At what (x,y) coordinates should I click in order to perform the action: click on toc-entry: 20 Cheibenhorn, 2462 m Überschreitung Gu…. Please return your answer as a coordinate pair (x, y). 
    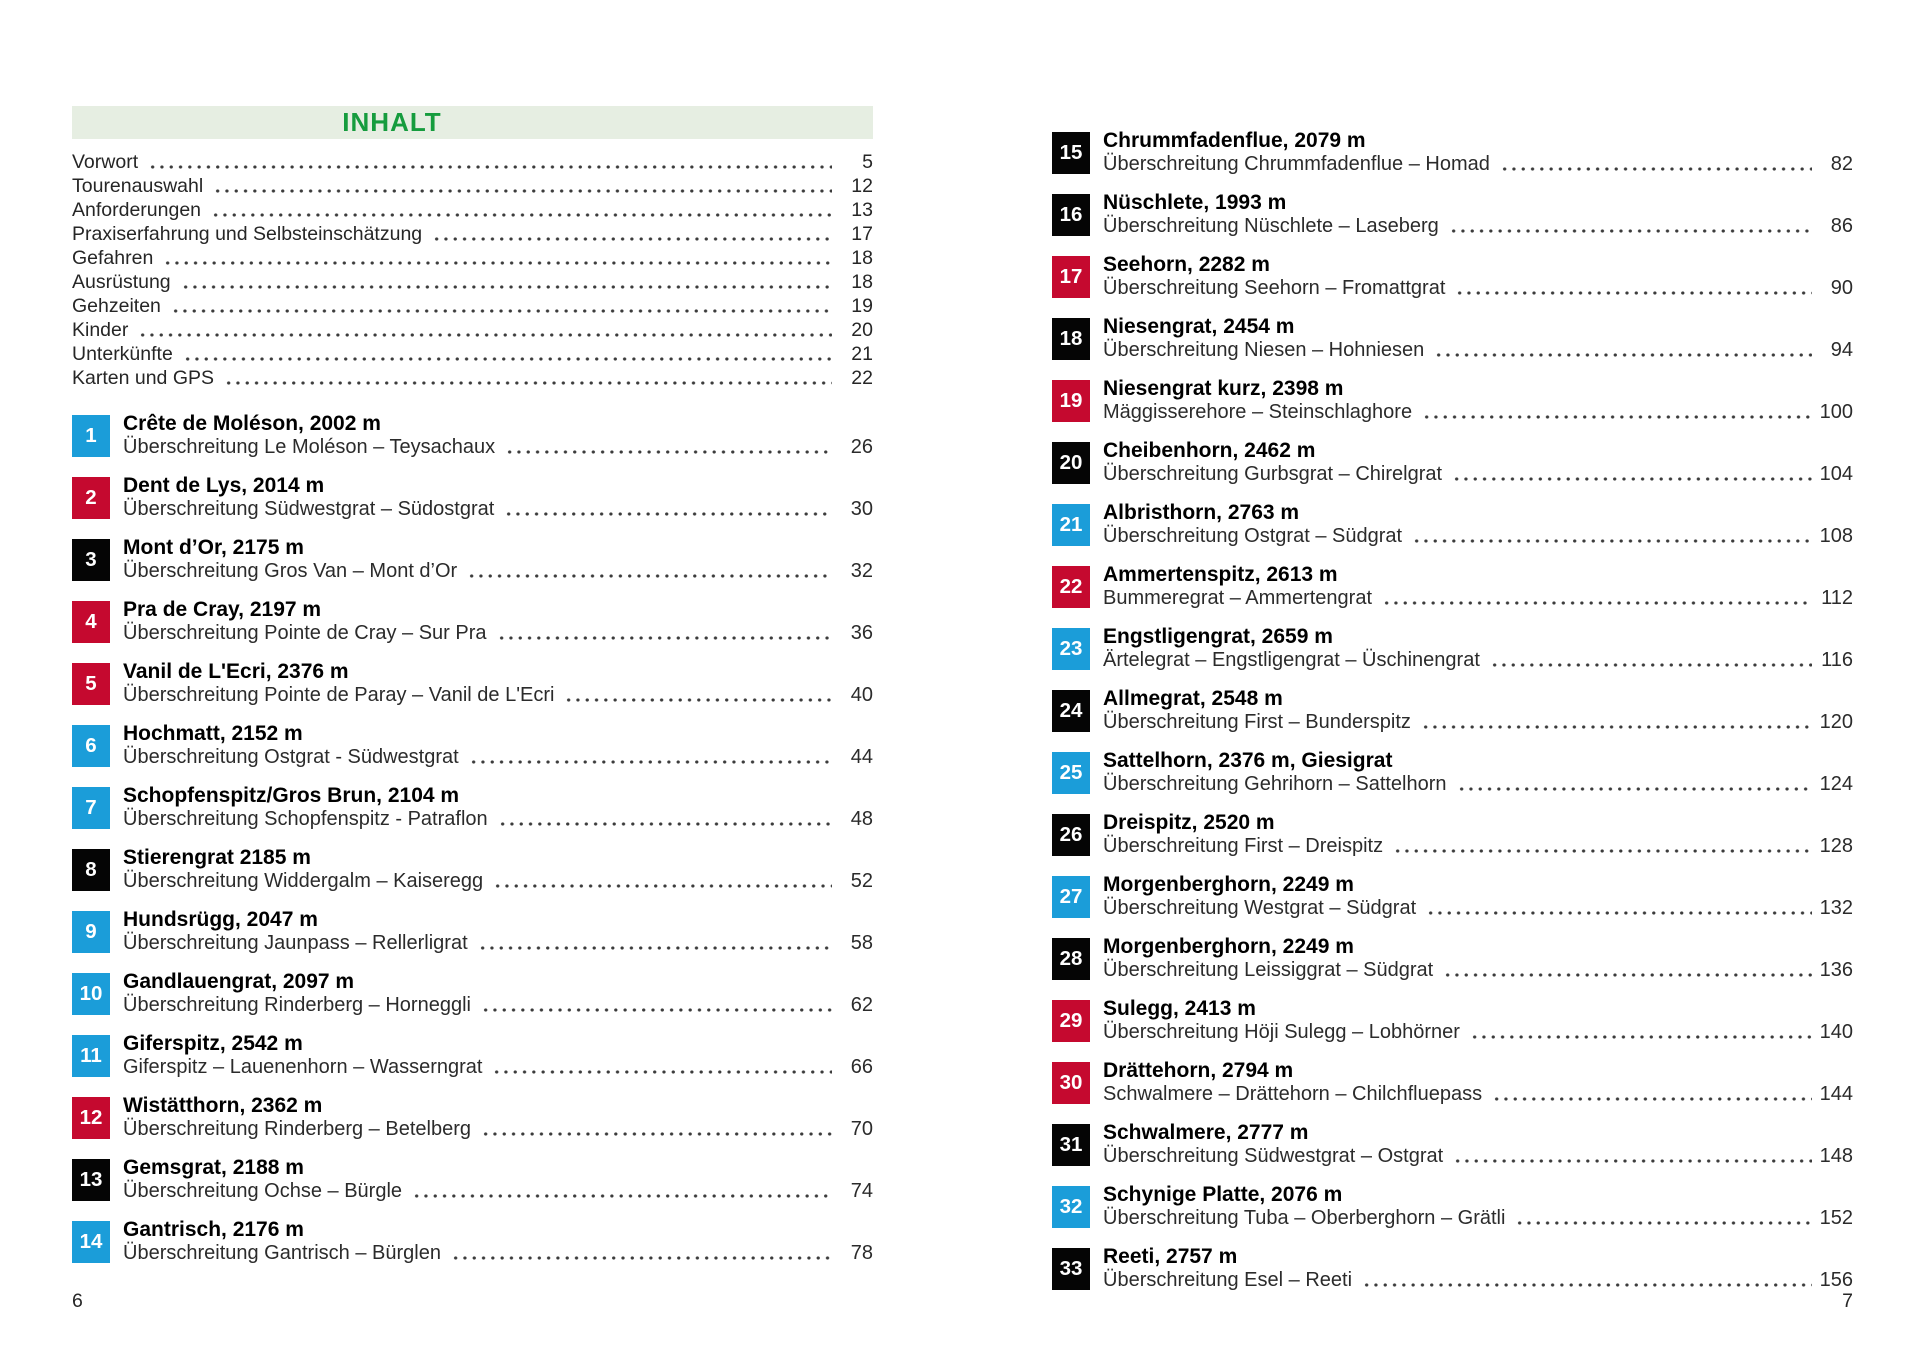
    Looking at the image, I should click on (1452, 462).